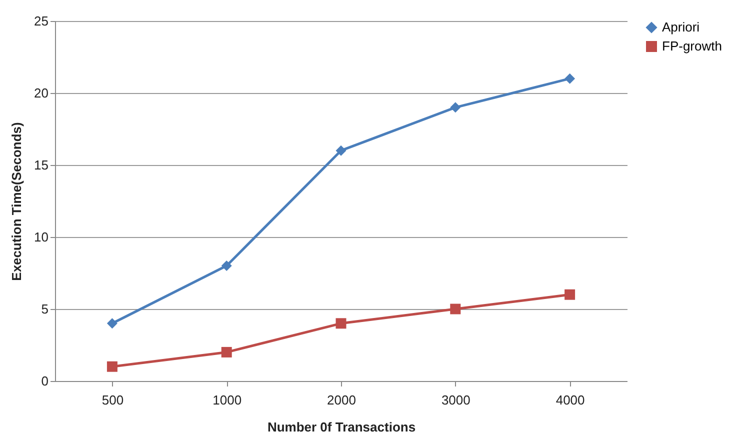 This screenshot has height=444, width=742. Describe the element at coordinates (41, 165) in the screenshot. I see `y-tick-label: 15` at that location.